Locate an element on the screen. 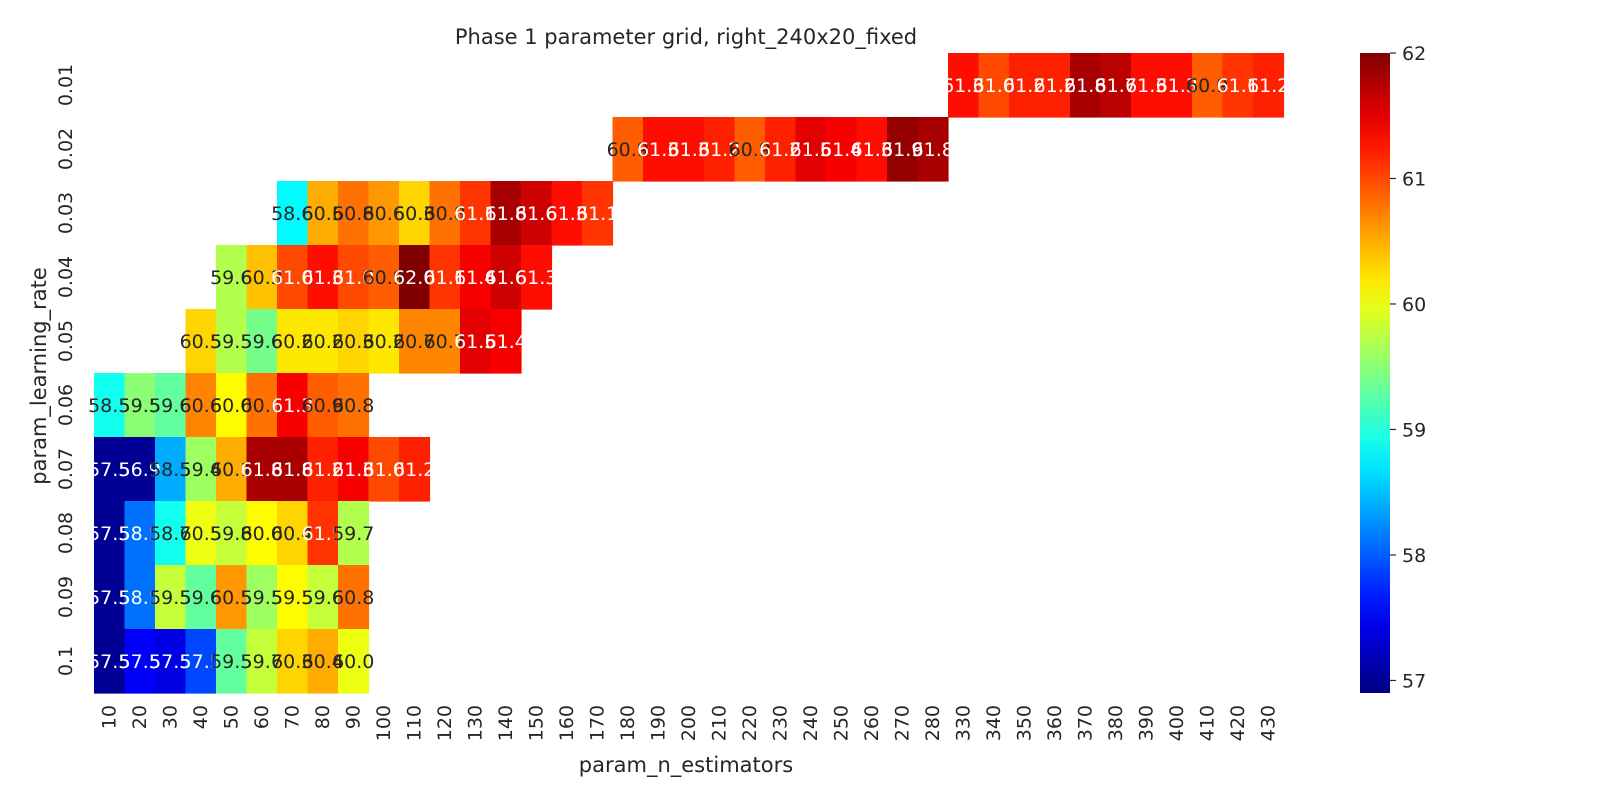  cell-value-label: 59.4 is located at coordinates (201, 470).